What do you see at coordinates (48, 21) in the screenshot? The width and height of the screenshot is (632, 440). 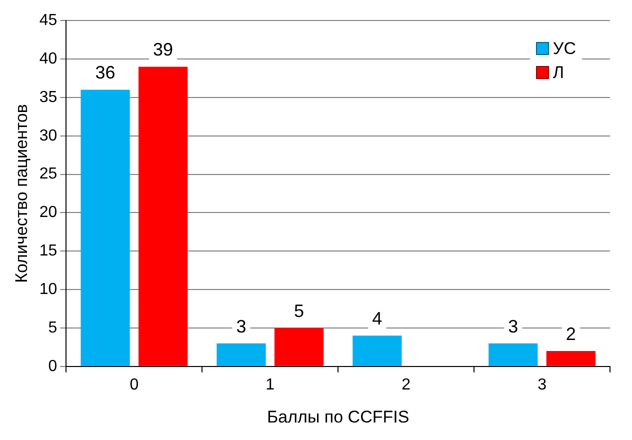 I see `y-tick-label: 45` at bounding box center [48, 21].